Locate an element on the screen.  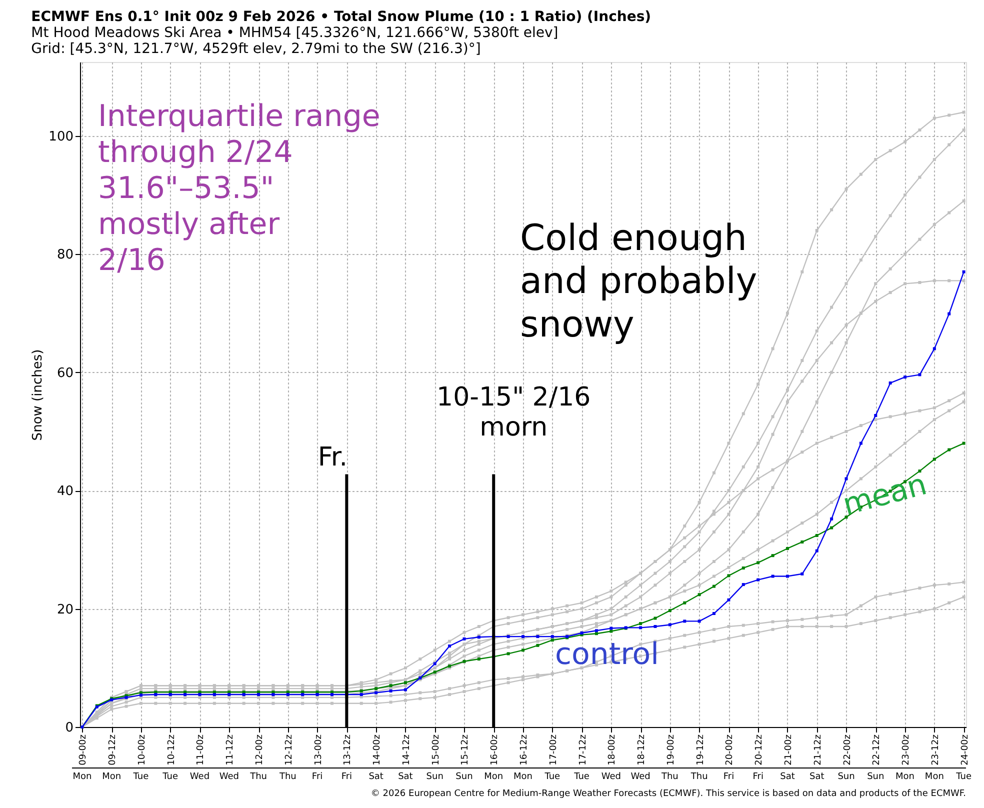
annotation: Cold enough and probably snowy is located at coordinates (639, 282).